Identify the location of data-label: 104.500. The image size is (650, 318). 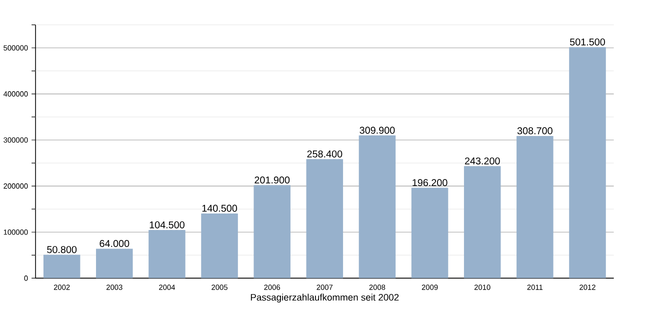
(167, 224).